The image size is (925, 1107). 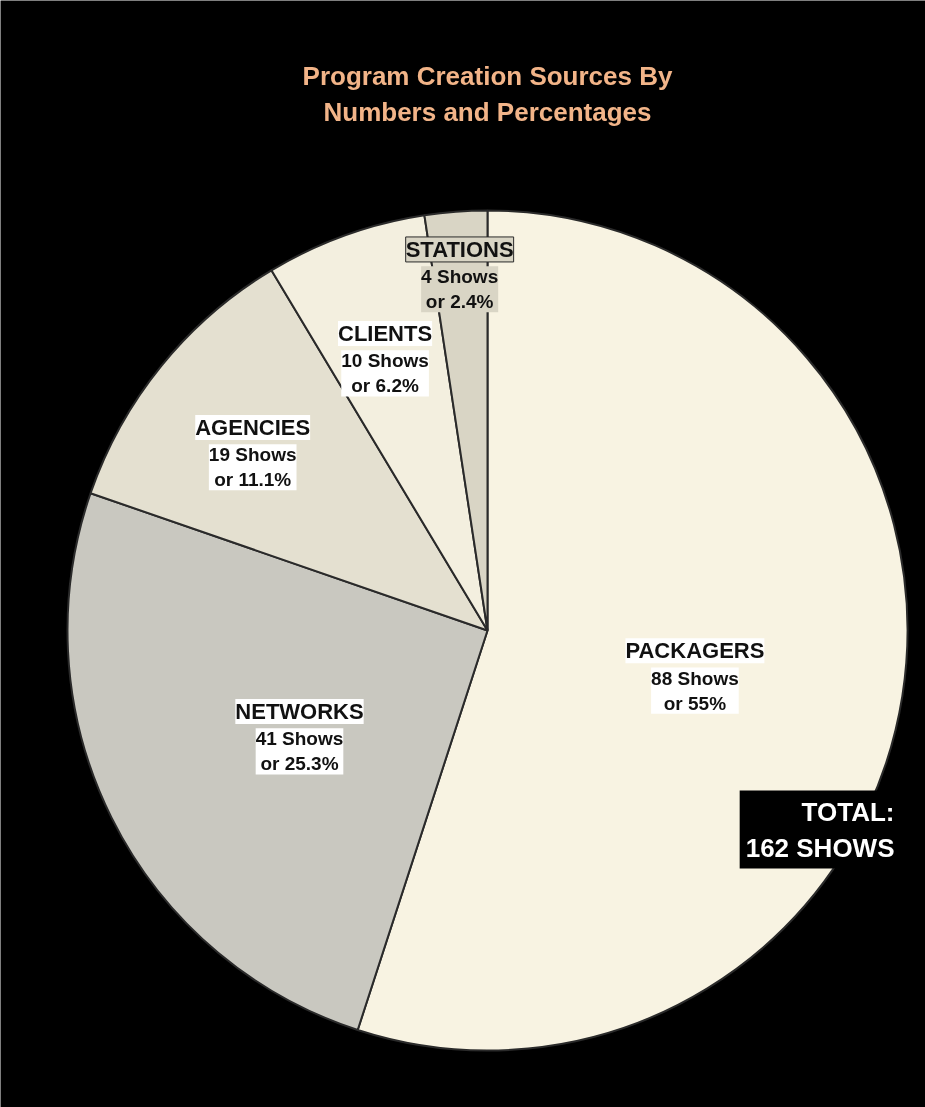 I want to click on data-label: 41 Shows or 25.3%, so click(x=299, y=751).